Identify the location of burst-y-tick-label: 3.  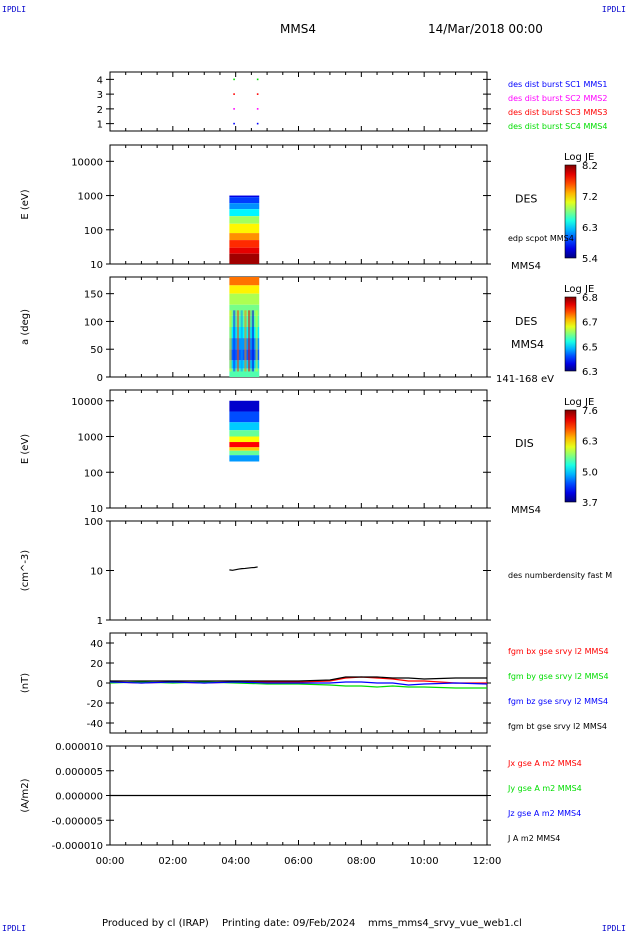
(100, 95).